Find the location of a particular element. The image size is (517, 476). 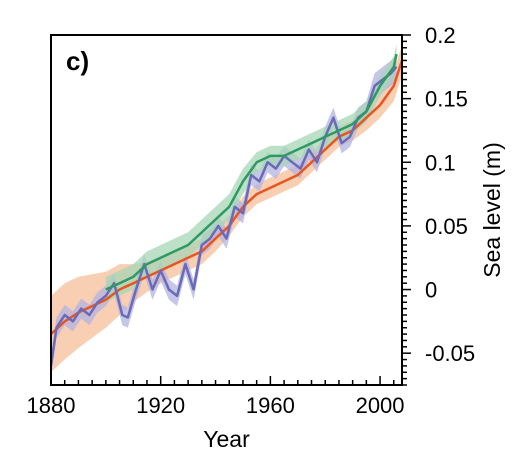

panel-label: c) is located at coordinates (77, 61).